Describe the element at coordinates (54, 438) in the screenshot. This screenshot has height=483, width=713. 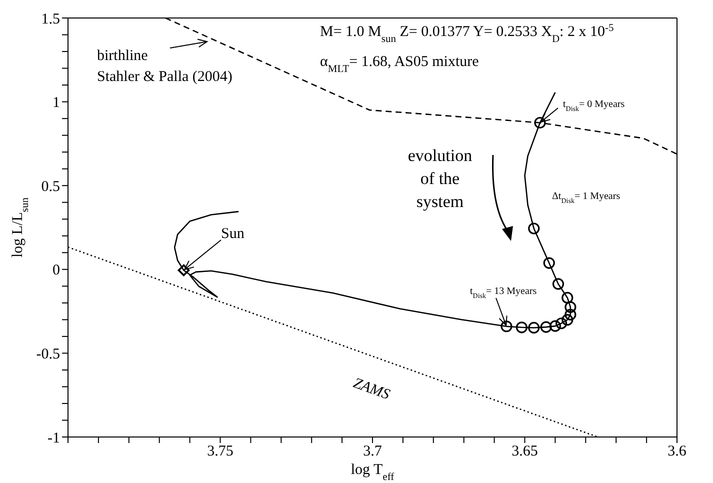
I see `y-tick-label: -1` at that location.